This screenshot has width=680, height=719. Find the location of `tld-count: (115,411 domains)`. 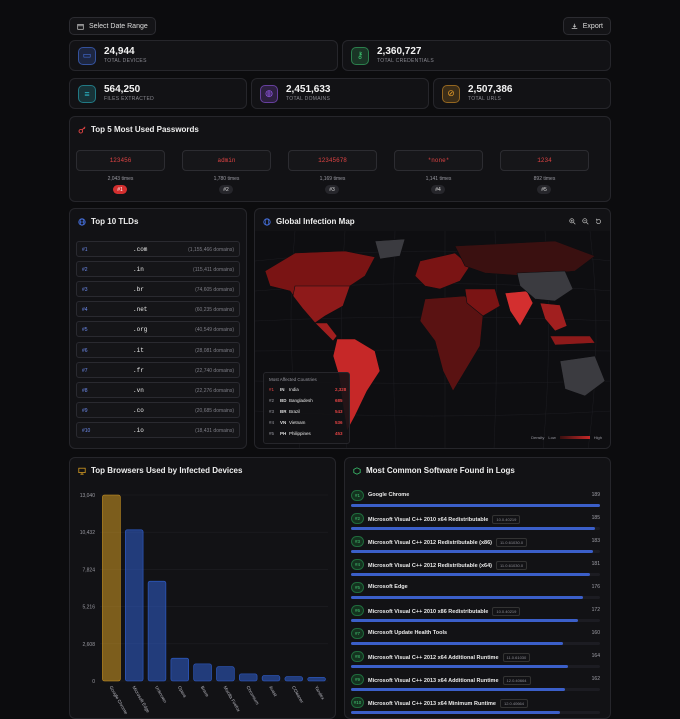

tld-count: (115,411 domains) is located at coordinates (213, 270).